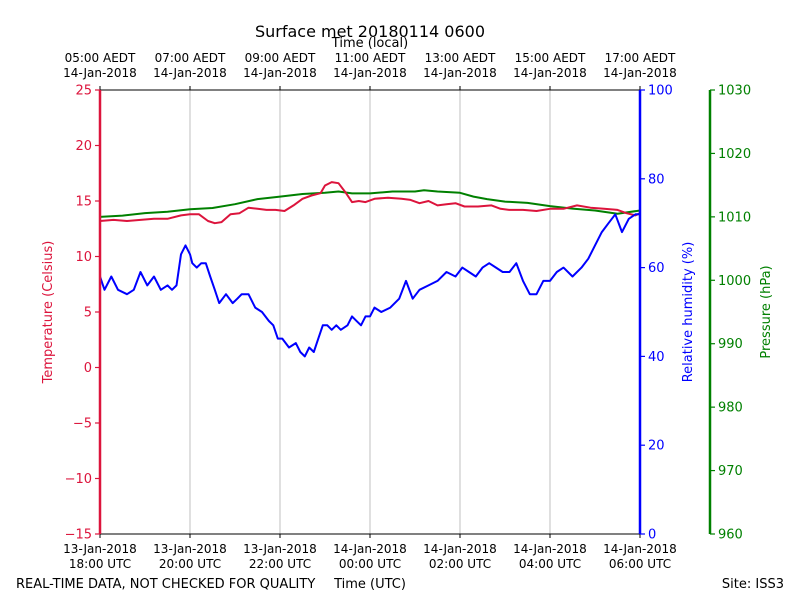  What do you see at coordinates (656, 268) in the screenshot?
I see `y-tick-label: 60` at bounding box center [656, 268].